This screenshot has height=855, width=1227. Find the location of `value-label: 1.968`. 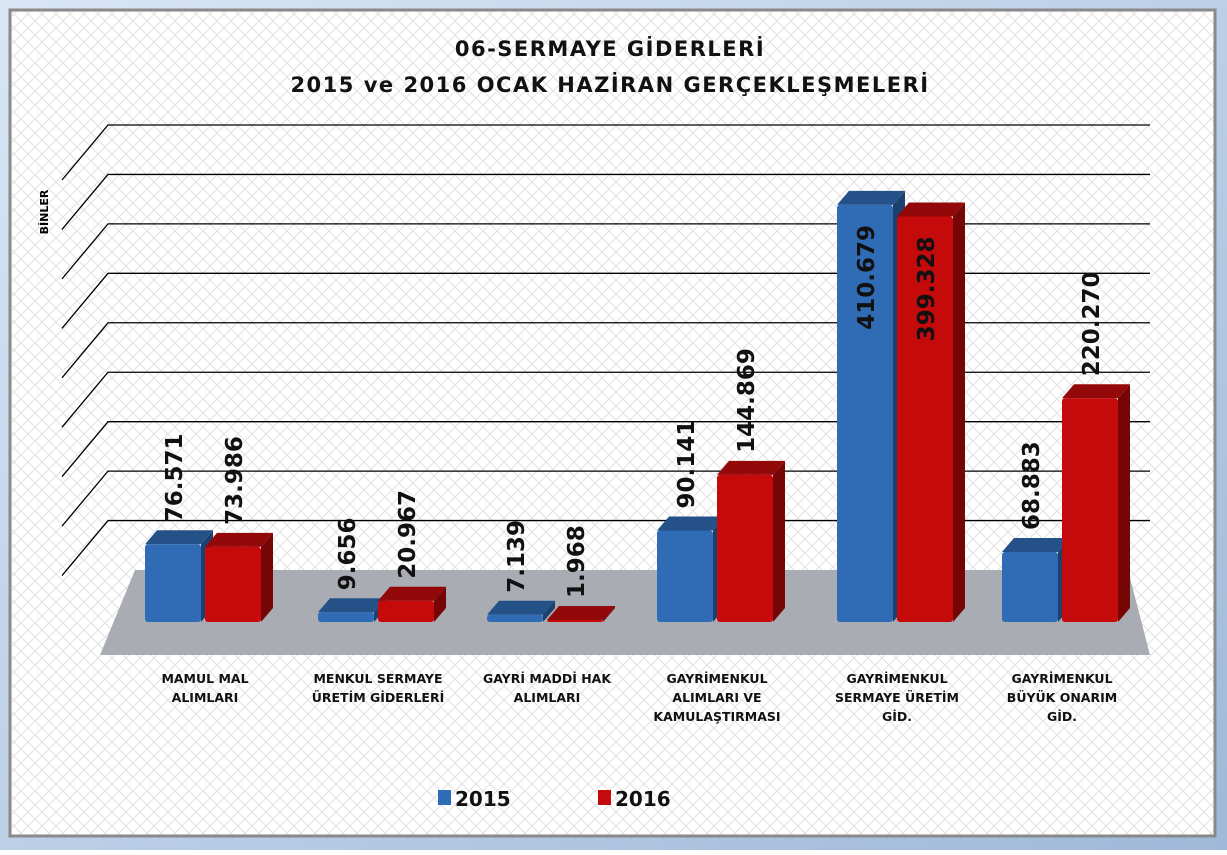

value-label: 1.968 is located at coordinates (577, 561).